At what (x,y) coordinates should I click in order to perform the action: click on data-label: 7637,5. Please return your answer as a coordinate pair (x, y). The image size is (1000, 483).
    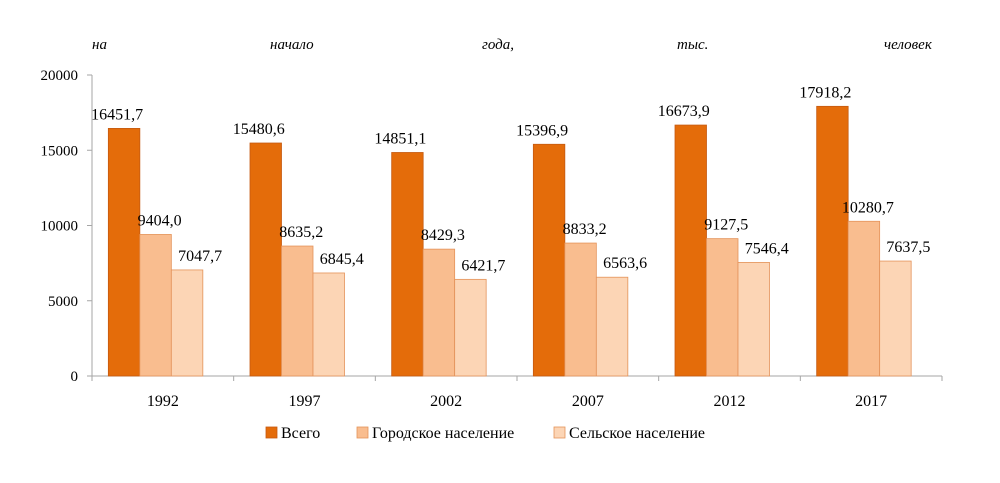
    Looking at the image, I should click on (908, 247).